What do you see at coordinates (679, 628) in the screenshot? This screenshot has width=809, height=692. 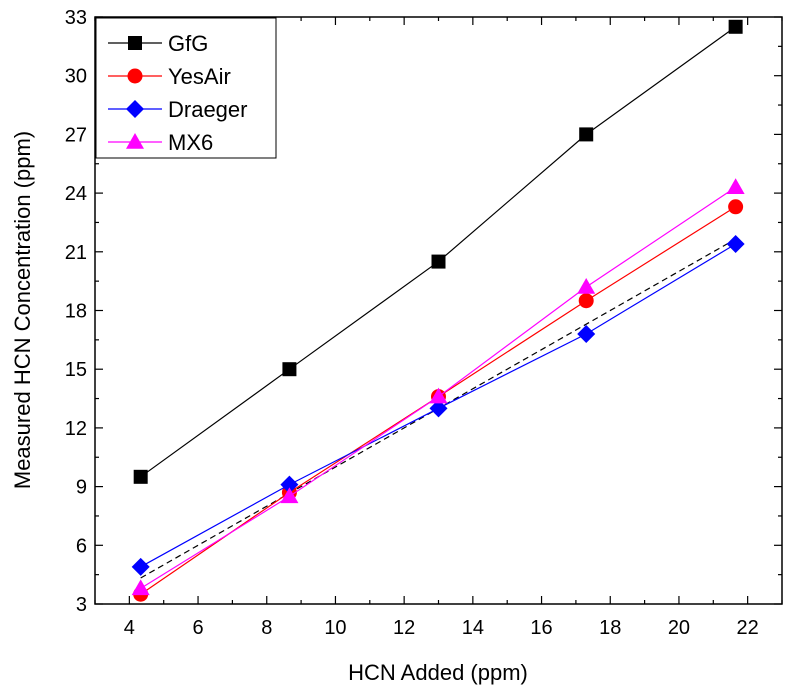 I see `x-tick-label: 20` at bounding box center [679, 628].